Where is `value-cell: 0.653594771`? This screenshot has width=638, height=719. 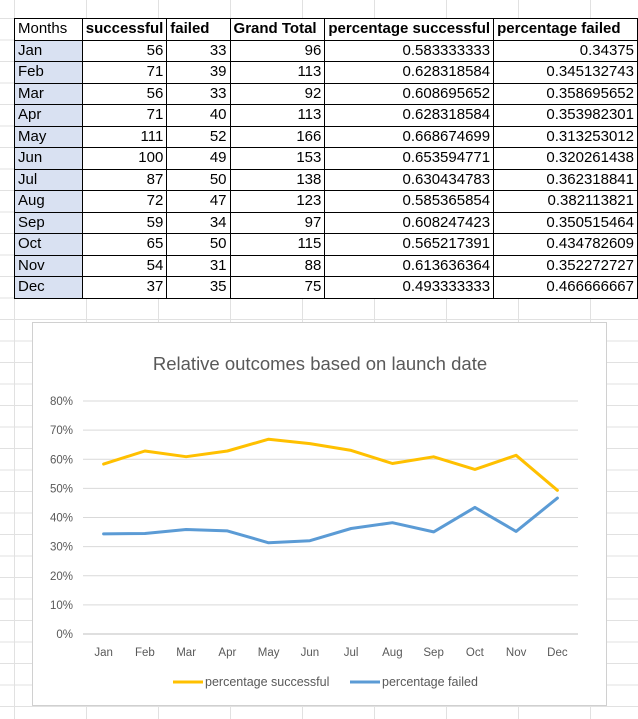
value-cell: 0.653594771 is located at coordinates (409, 158).